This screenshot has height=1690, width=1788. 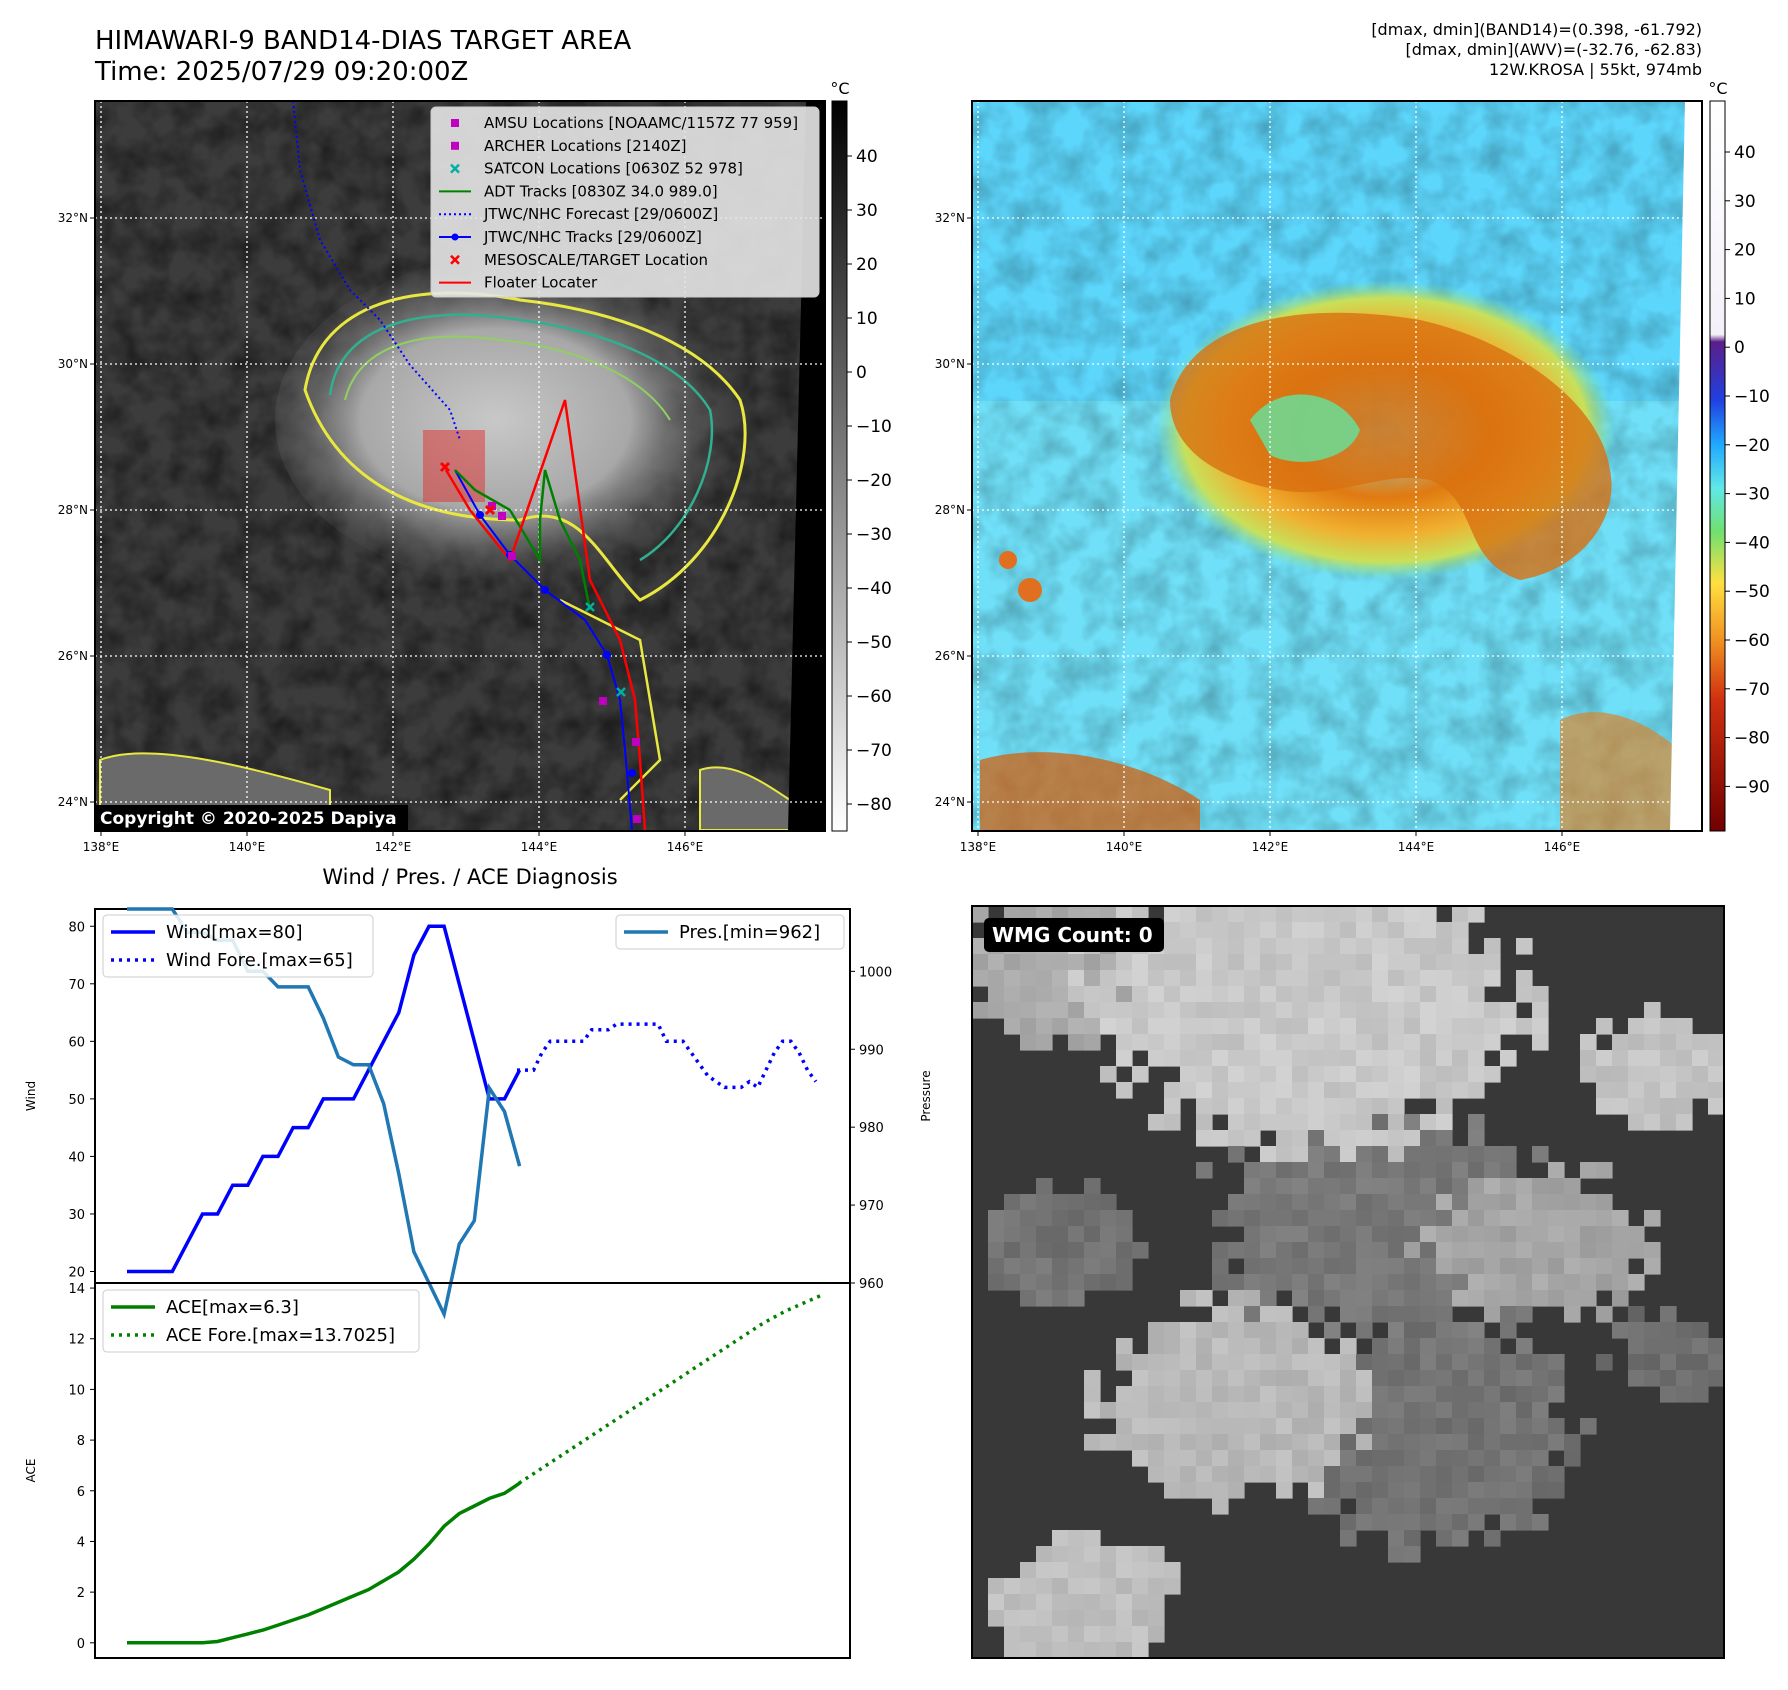 I want to click on pressure-ytick-label: 970, so click(x=871, y=1206).